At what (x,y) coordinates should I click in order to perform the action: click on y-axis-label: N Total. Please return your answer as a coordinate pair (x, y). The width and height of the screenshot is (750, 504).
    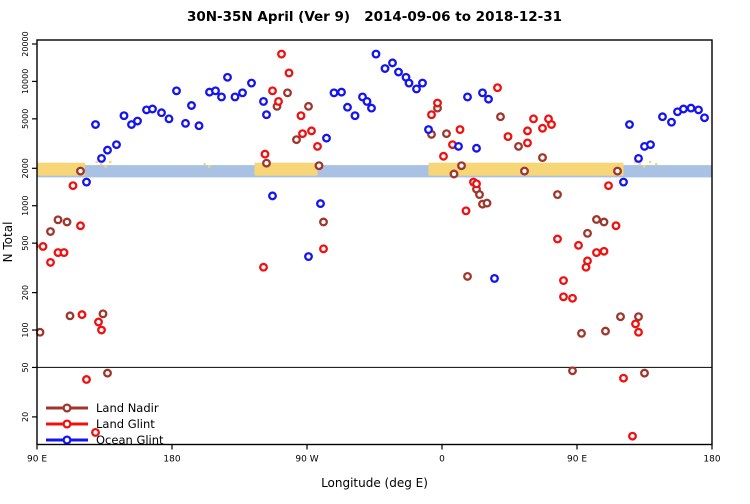
    Looking at the image, I should click on (8, 242).